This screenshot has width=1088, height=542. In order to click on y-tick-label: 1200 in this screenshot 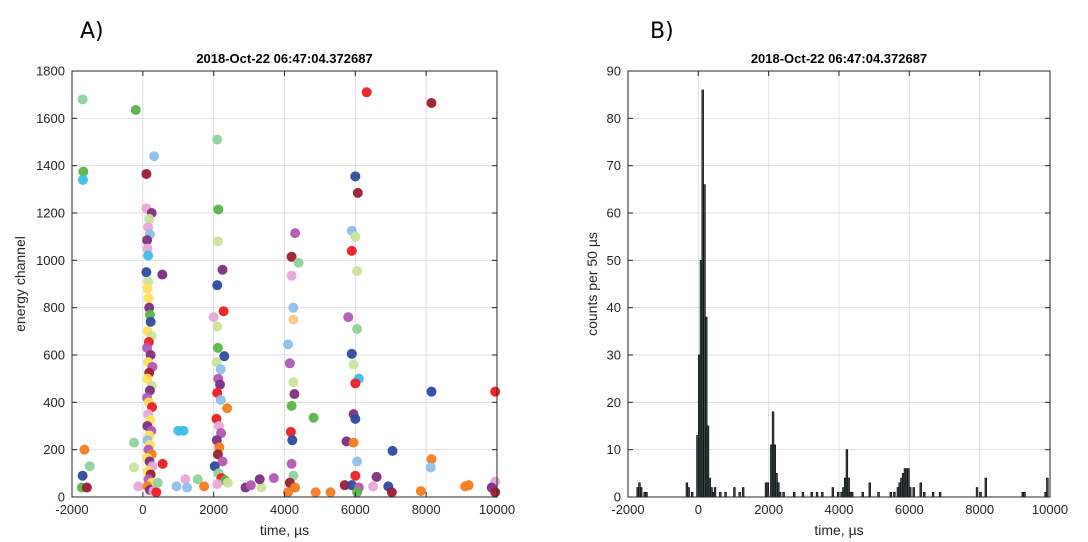, I will do `click(50, 213)`.